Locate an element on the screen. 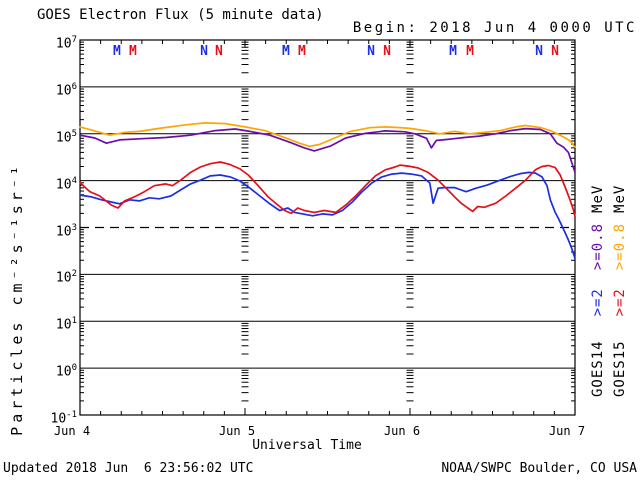 The image size is (640, 480). x-tick-label: Jun 5 is located at coordinates (237, 431).